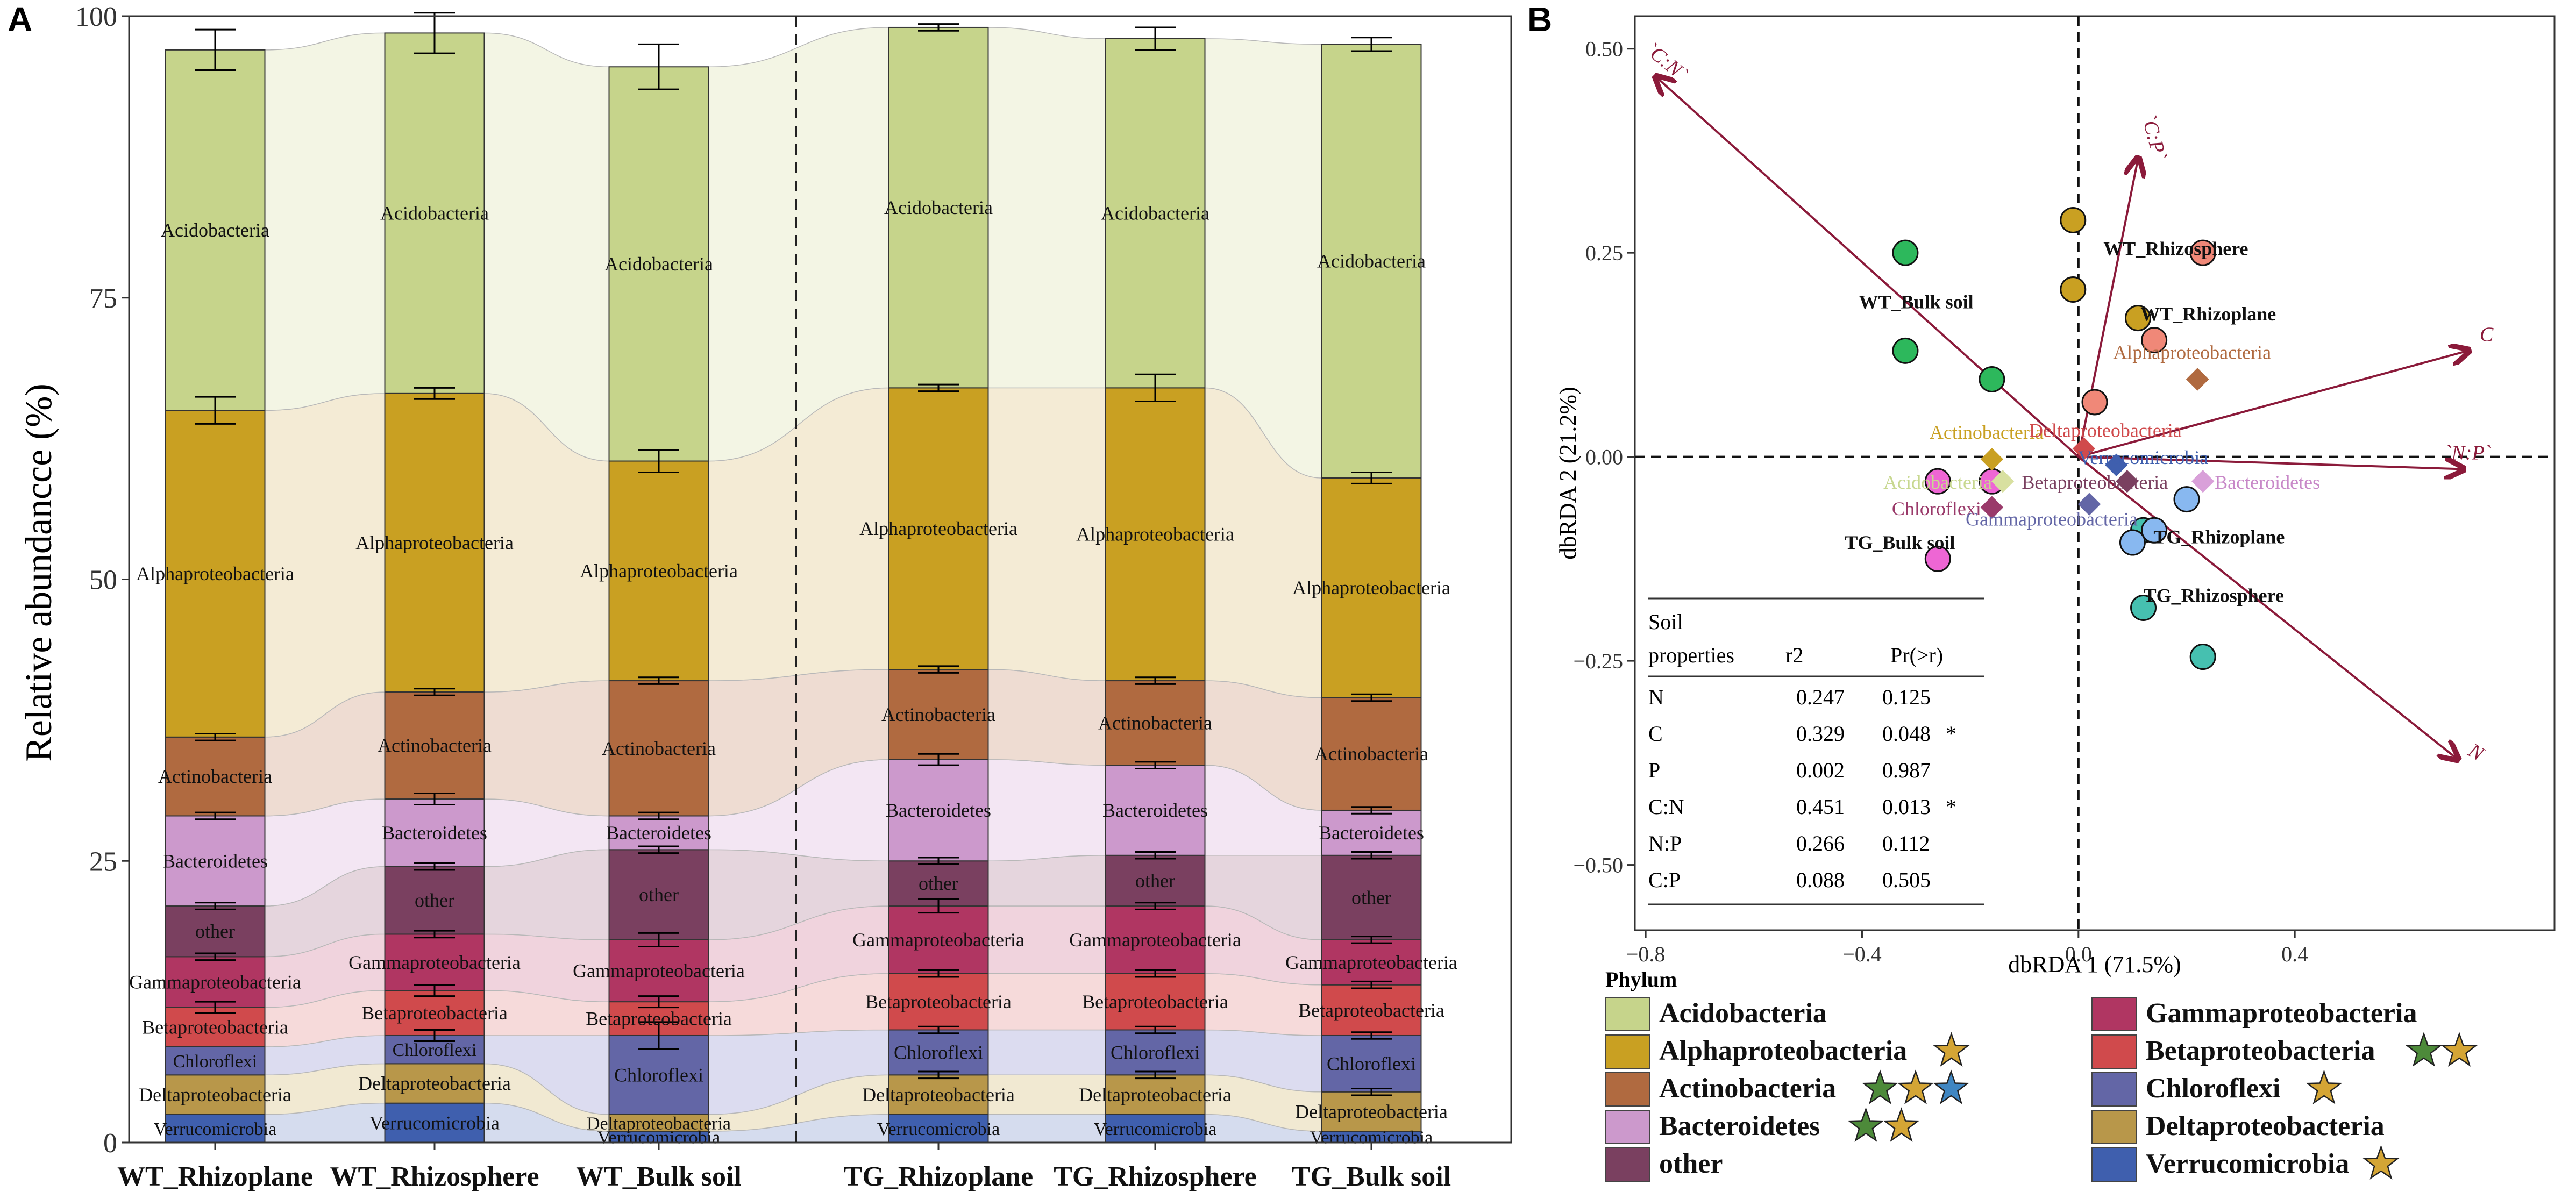  What do you see at coordinates (215, 931) in the screenshot?
I see `segment-label-other-0: other` at bounding box center [215, 931].